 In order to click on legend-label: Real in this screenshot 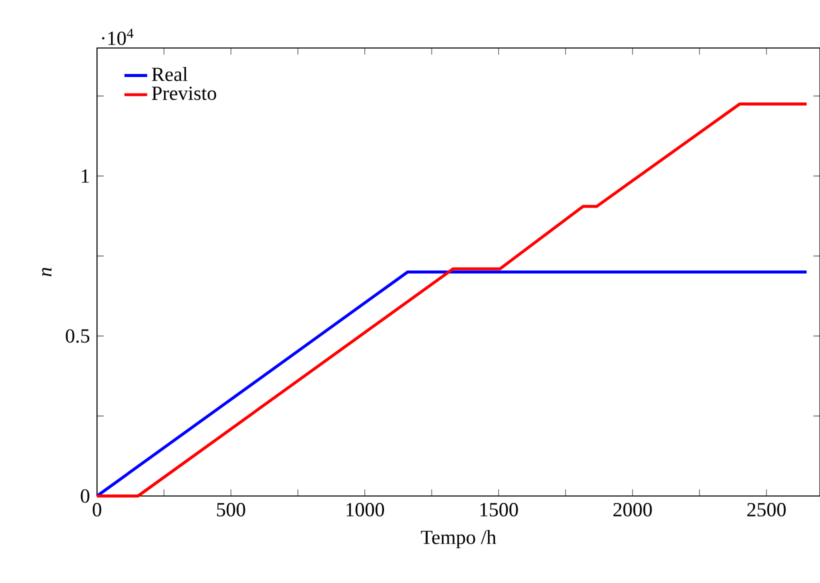, I will do `click(170, 74)`.